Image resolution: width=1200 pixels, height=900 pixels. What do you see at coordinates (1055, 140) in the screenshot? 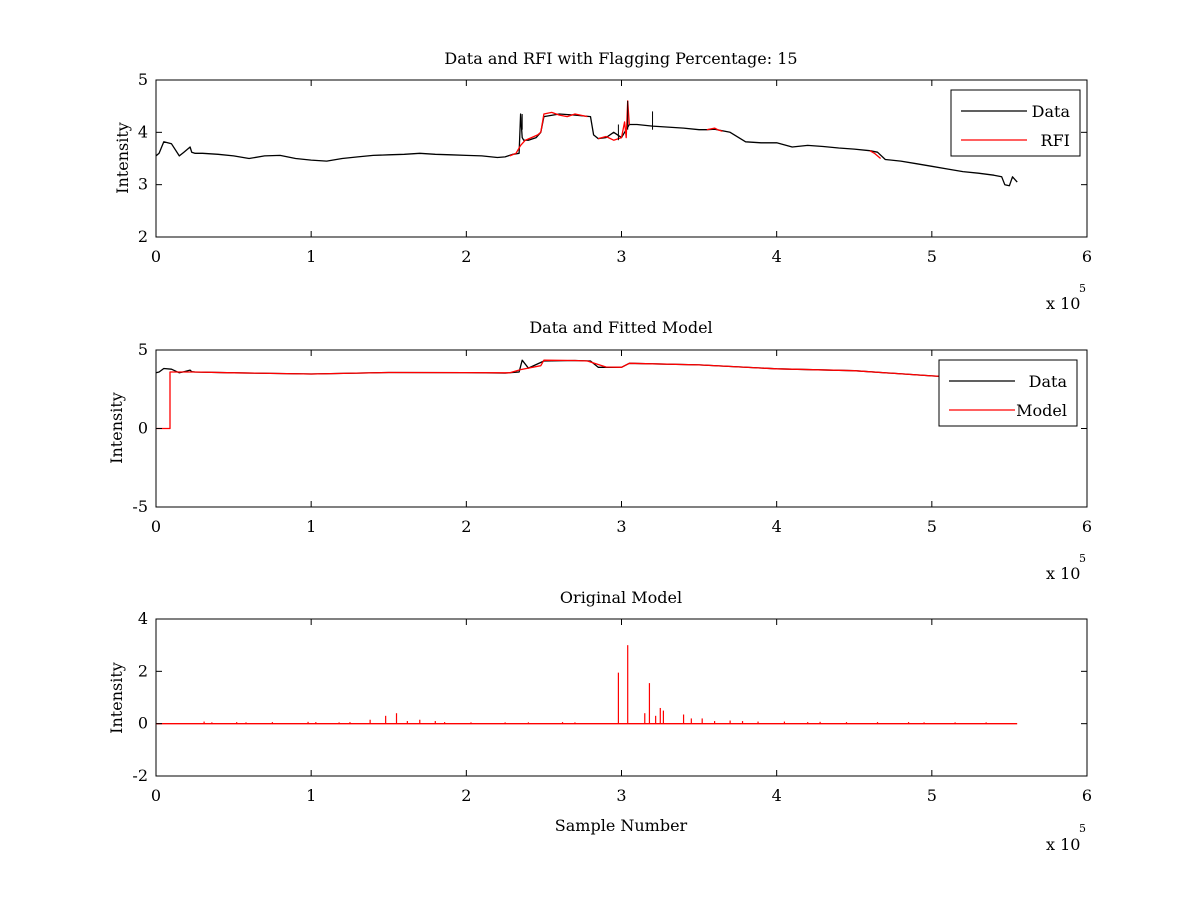
I see `legend-label-rfi: RFI` at bounding box center [1055, 140].